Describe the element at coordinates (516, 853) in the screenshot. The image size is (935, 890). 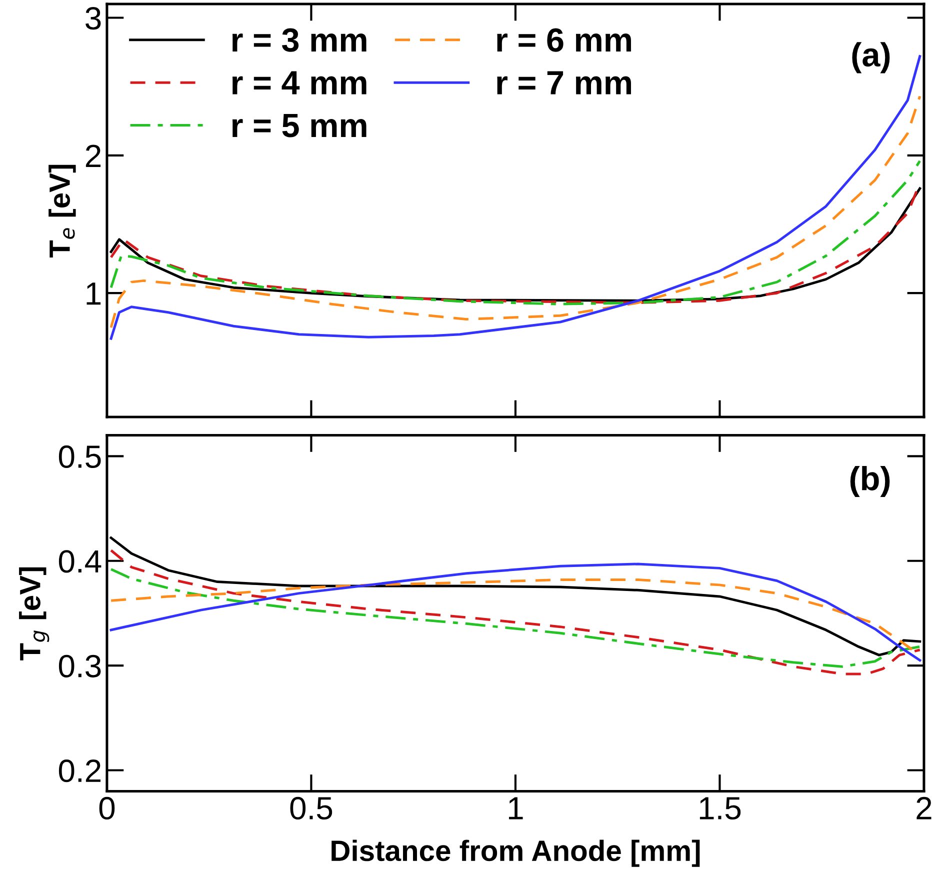
I see `x-axis-title: Distance from Anode [mm]` at that location.